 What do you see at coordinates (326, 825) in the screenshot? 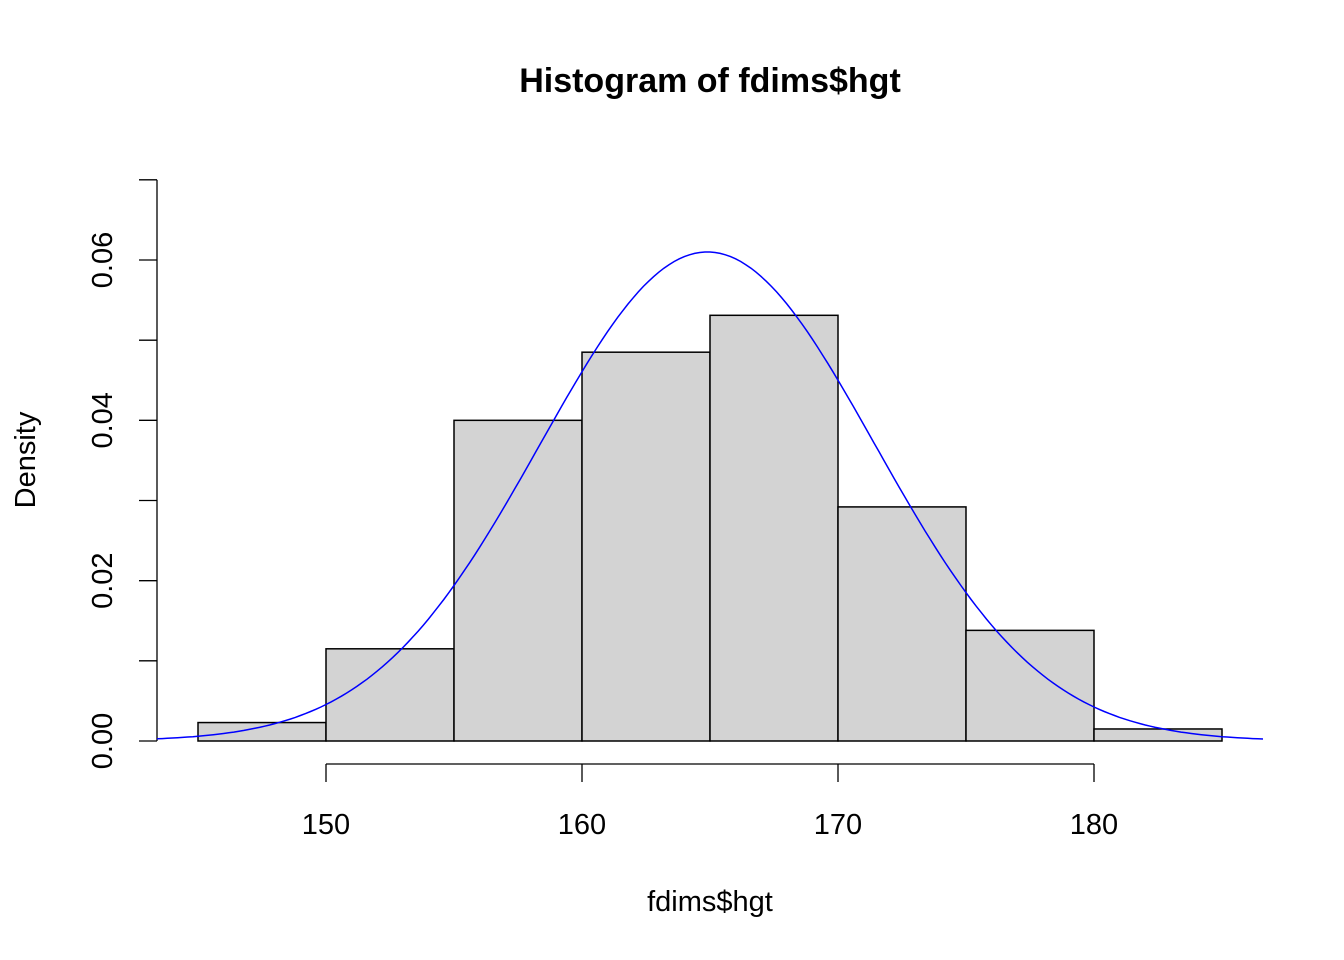
I see `x-tick-label: 150` at bounding box center [326, 825].